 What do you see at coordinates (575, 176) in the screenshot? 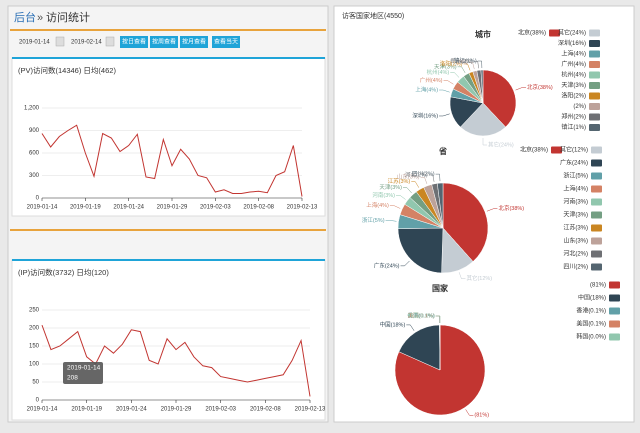
I see `legend-label: 浙江(5%)` at bounding box center [575, 176].